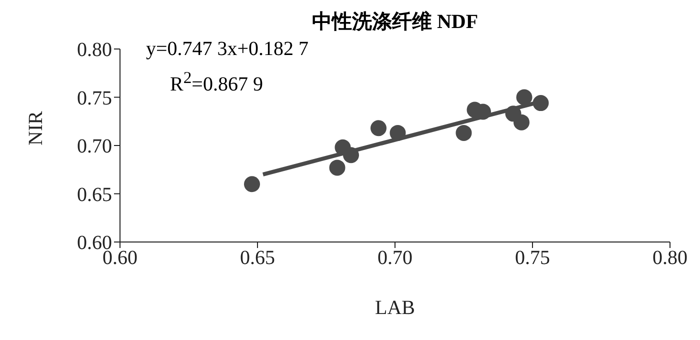 This screenshot has height=340, width=700. What do you see at coordinates (670, 258) in the screenshot?
I see `x-tick-label: 0.80` at bounding box center [670, 258].